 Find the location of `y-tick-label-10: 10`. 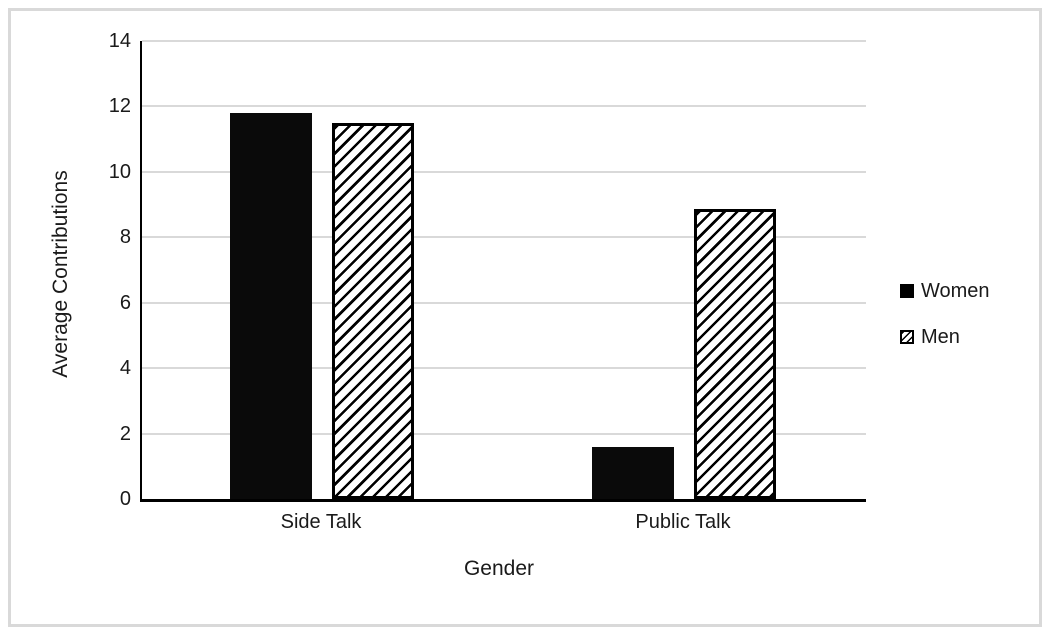

y-tick-label-10: 10 is located at coordinates (119, 171).